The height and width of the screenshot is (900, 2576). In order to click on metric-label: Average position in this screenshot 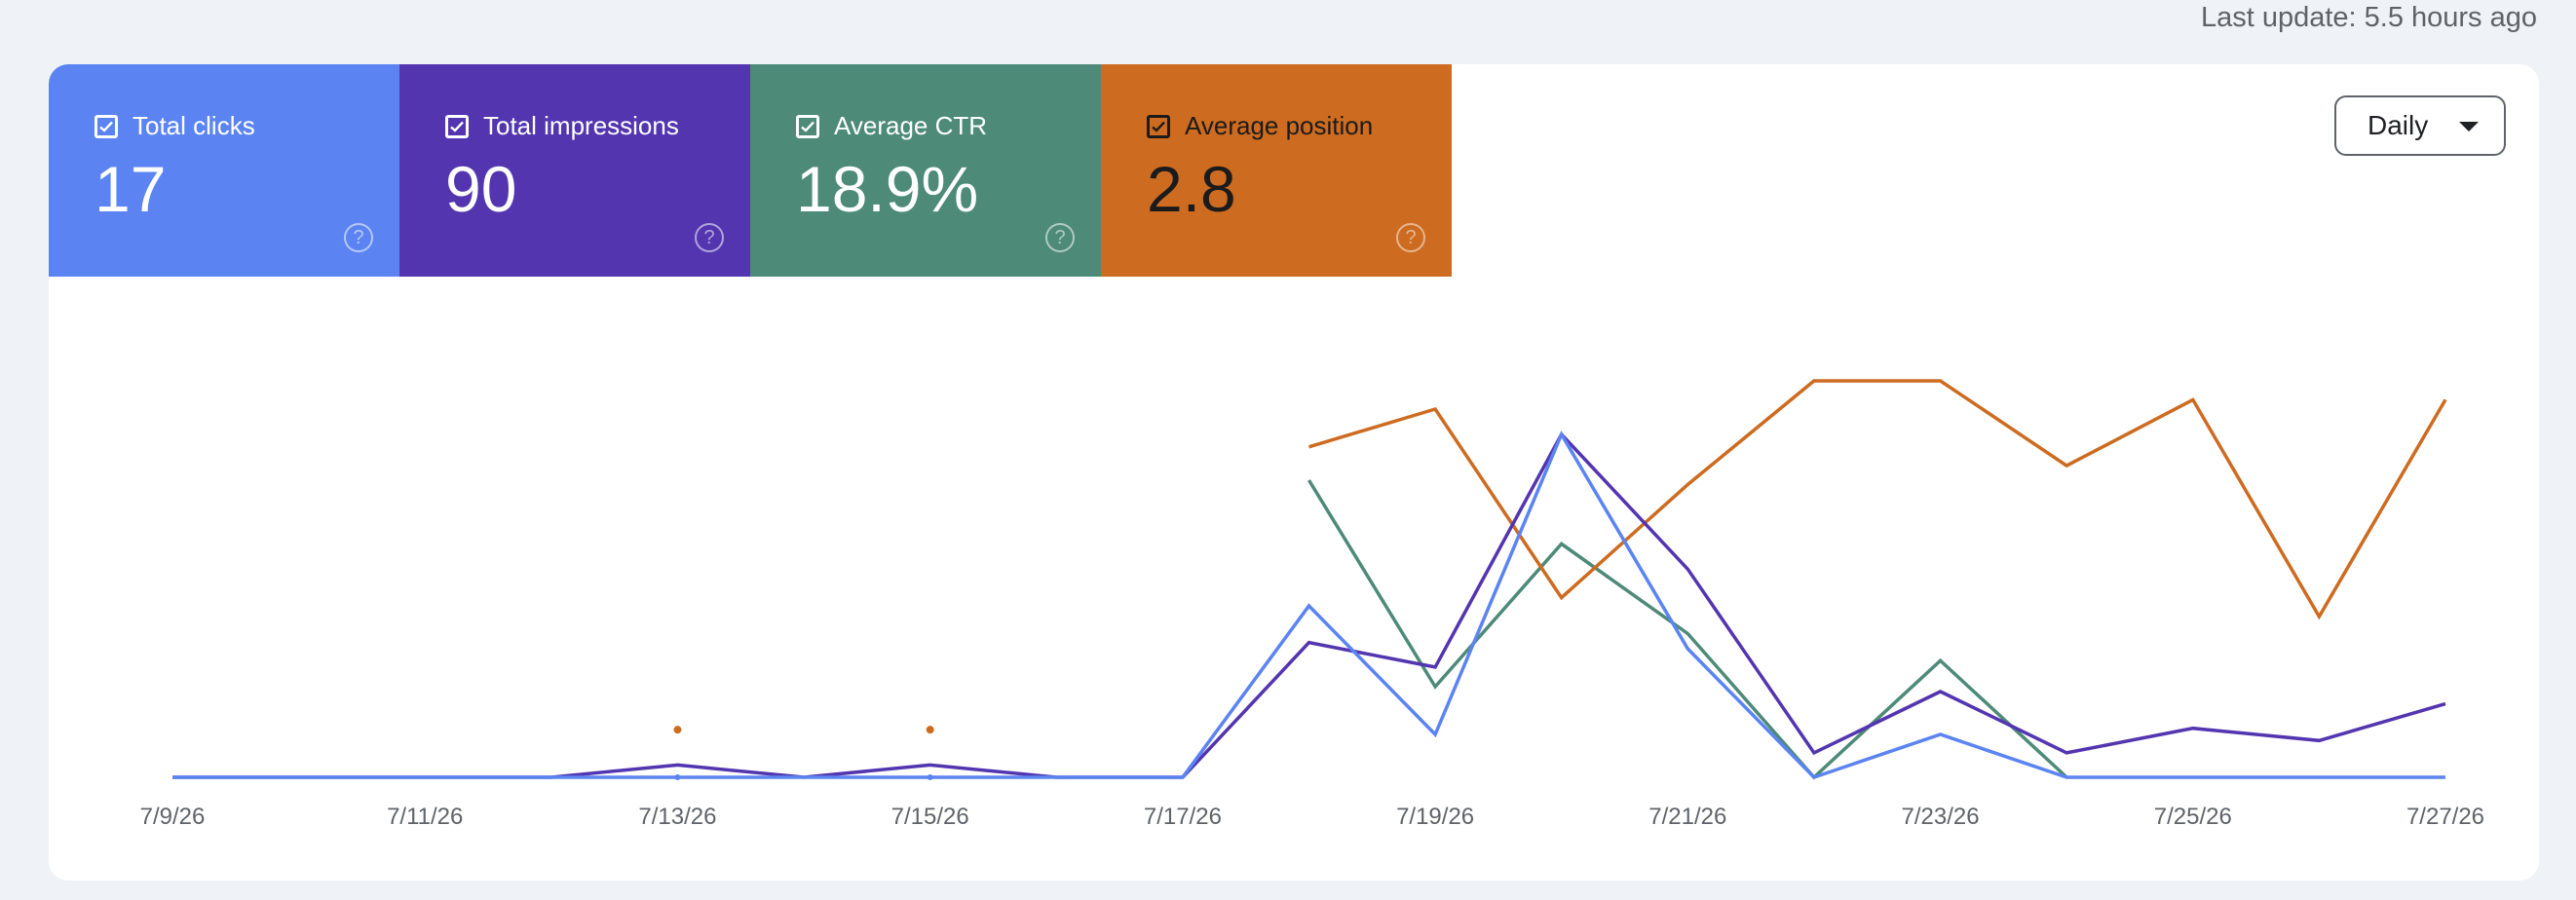, I will do `click(1279, 125)`.